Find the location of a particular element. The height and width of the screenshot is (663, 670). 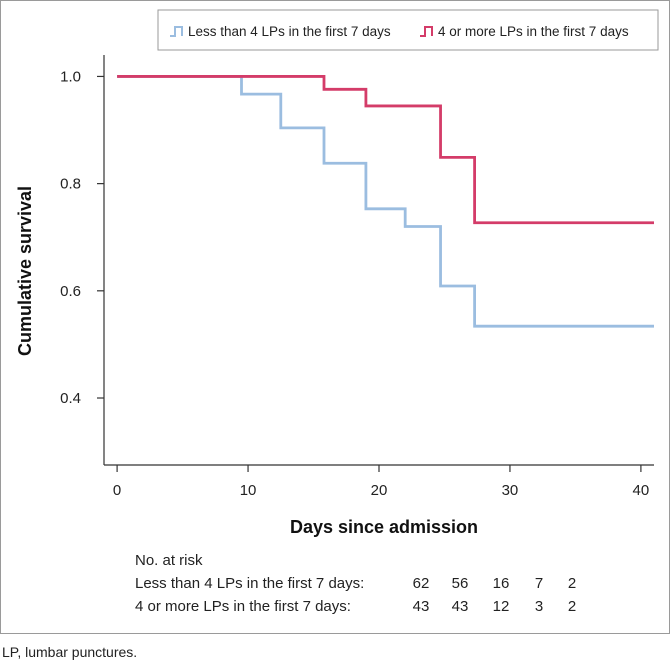

risk-value: 12 is located at coordinates (501, 606).